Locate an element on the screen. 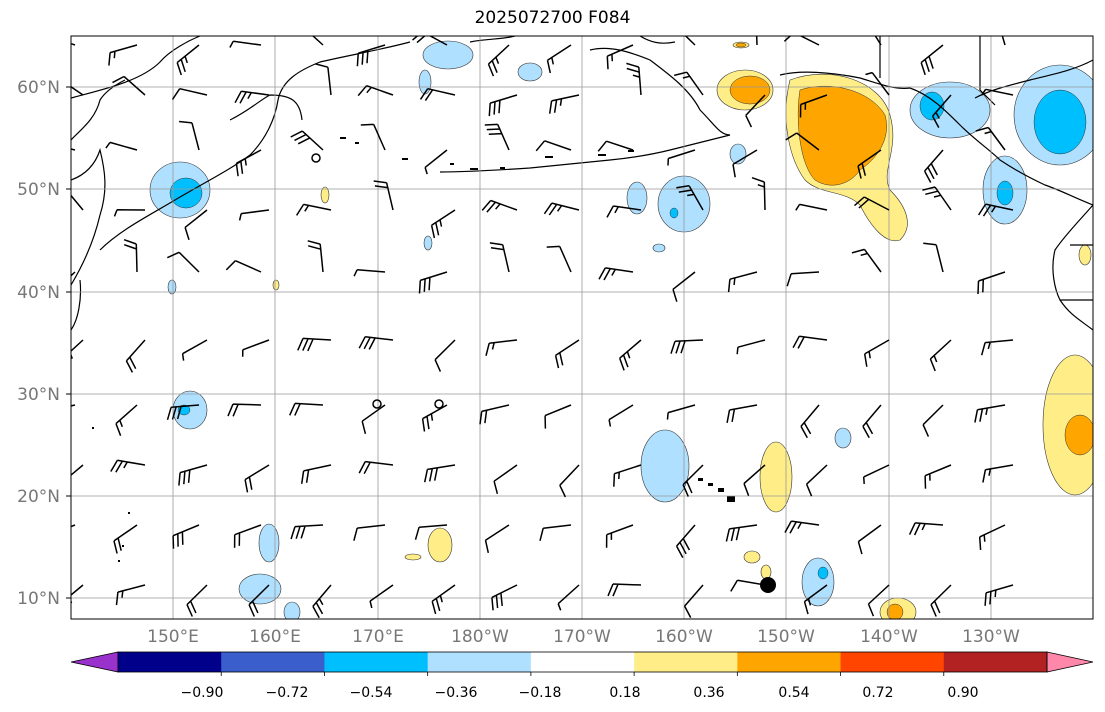 The height and width of the screenshot is (712, 1105). position-marker is located at coordinates (768, 585).